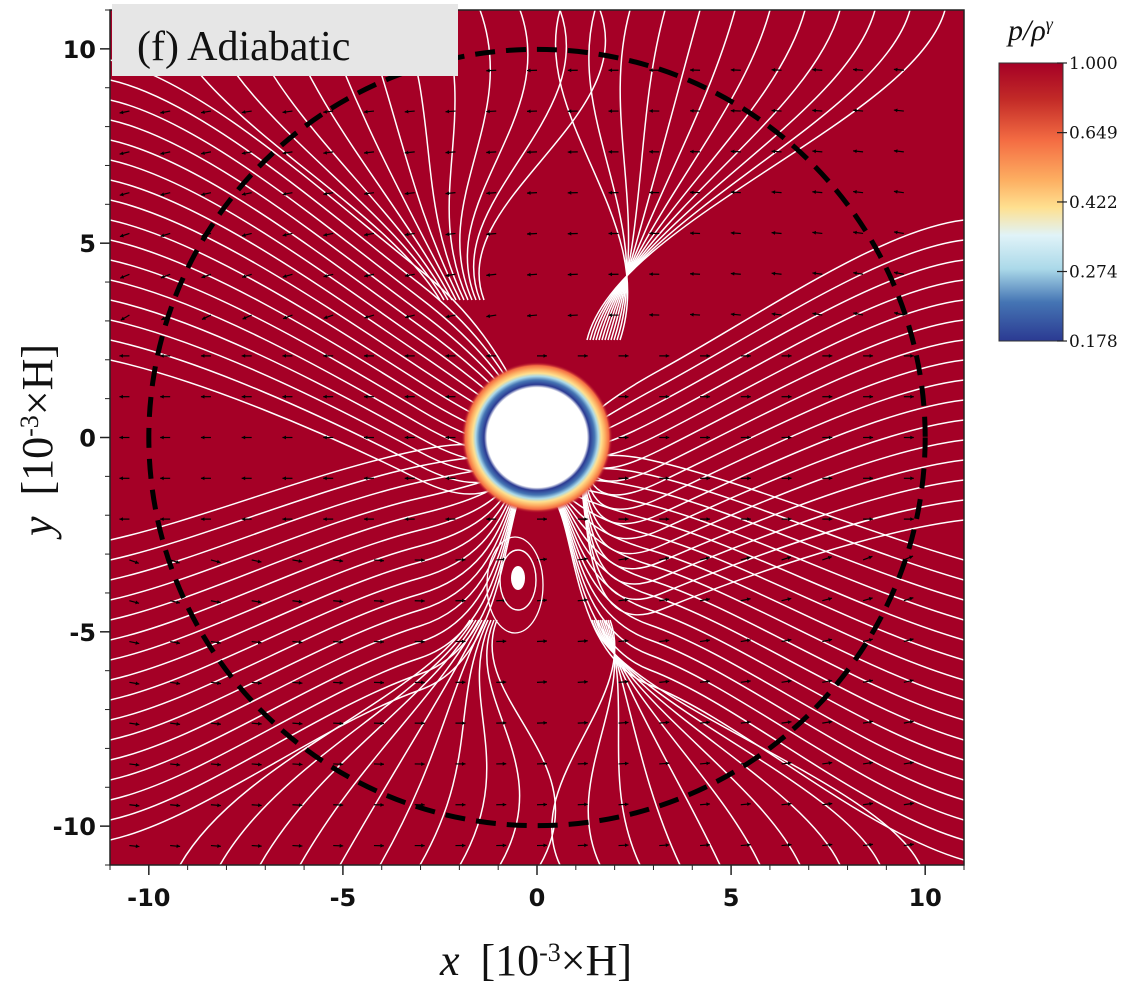 This screenshot has height=996, width=1142. I want to click on colorbar-tick-label: 1.000, so click(1093, 64).